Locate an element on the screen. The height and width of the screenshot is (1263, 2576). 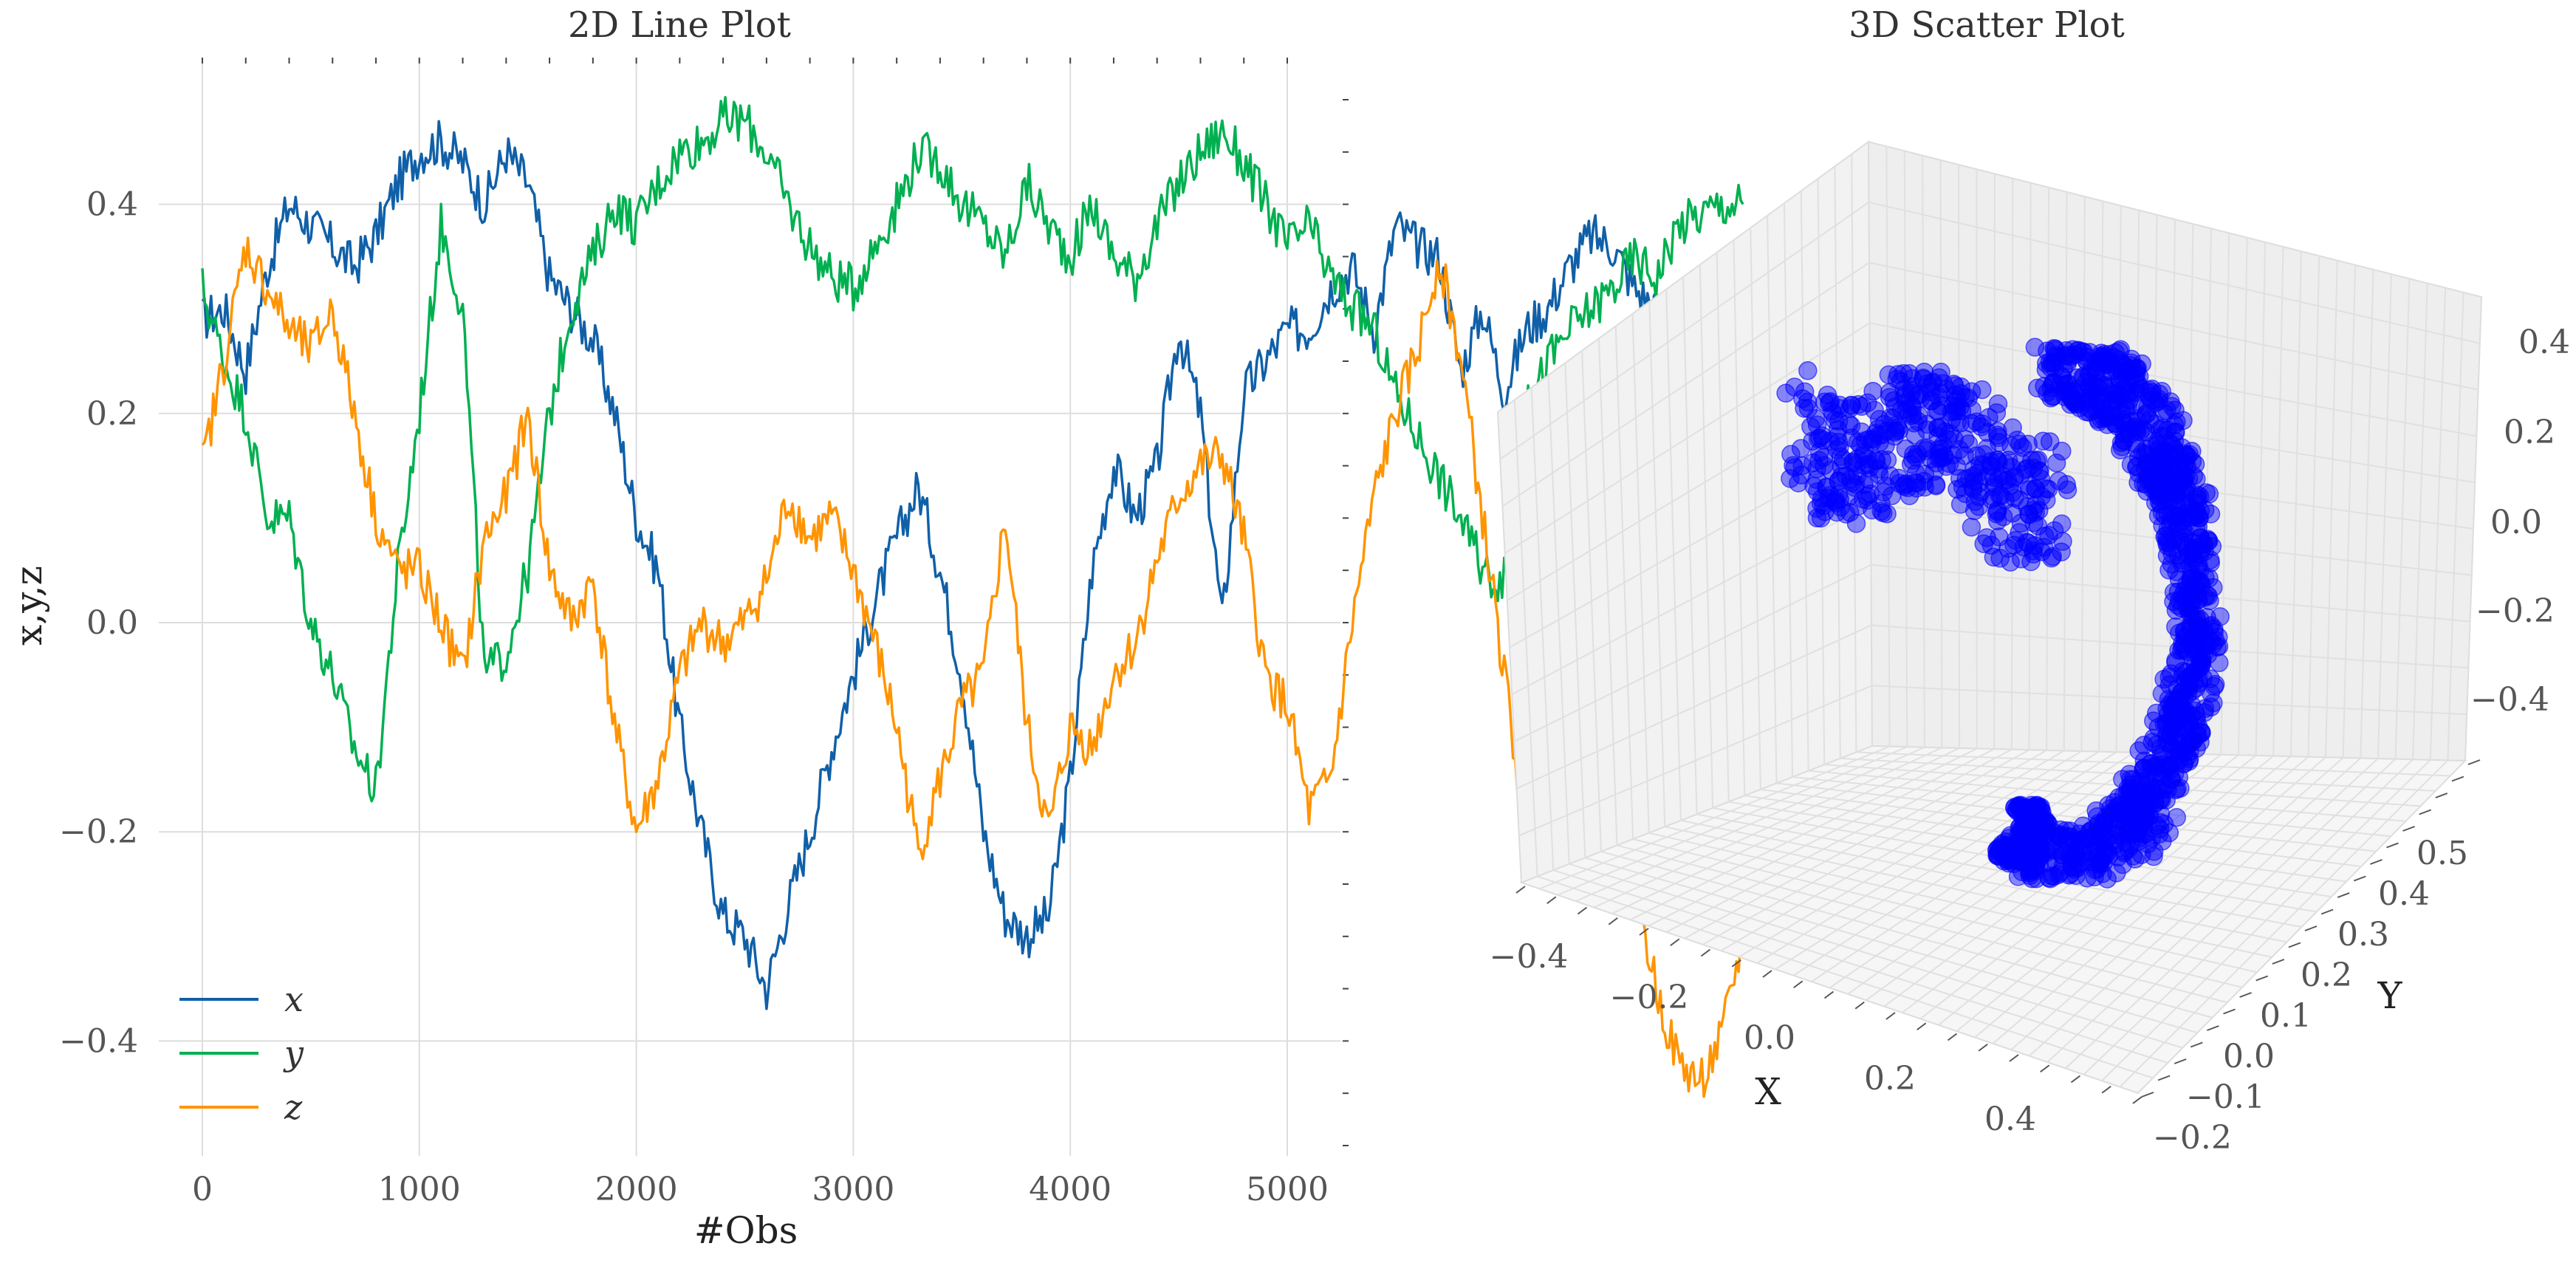
line-plot-x-ticks: 0 1000 2000 3000 4000 5000 is located at coordinates (760, 1189).